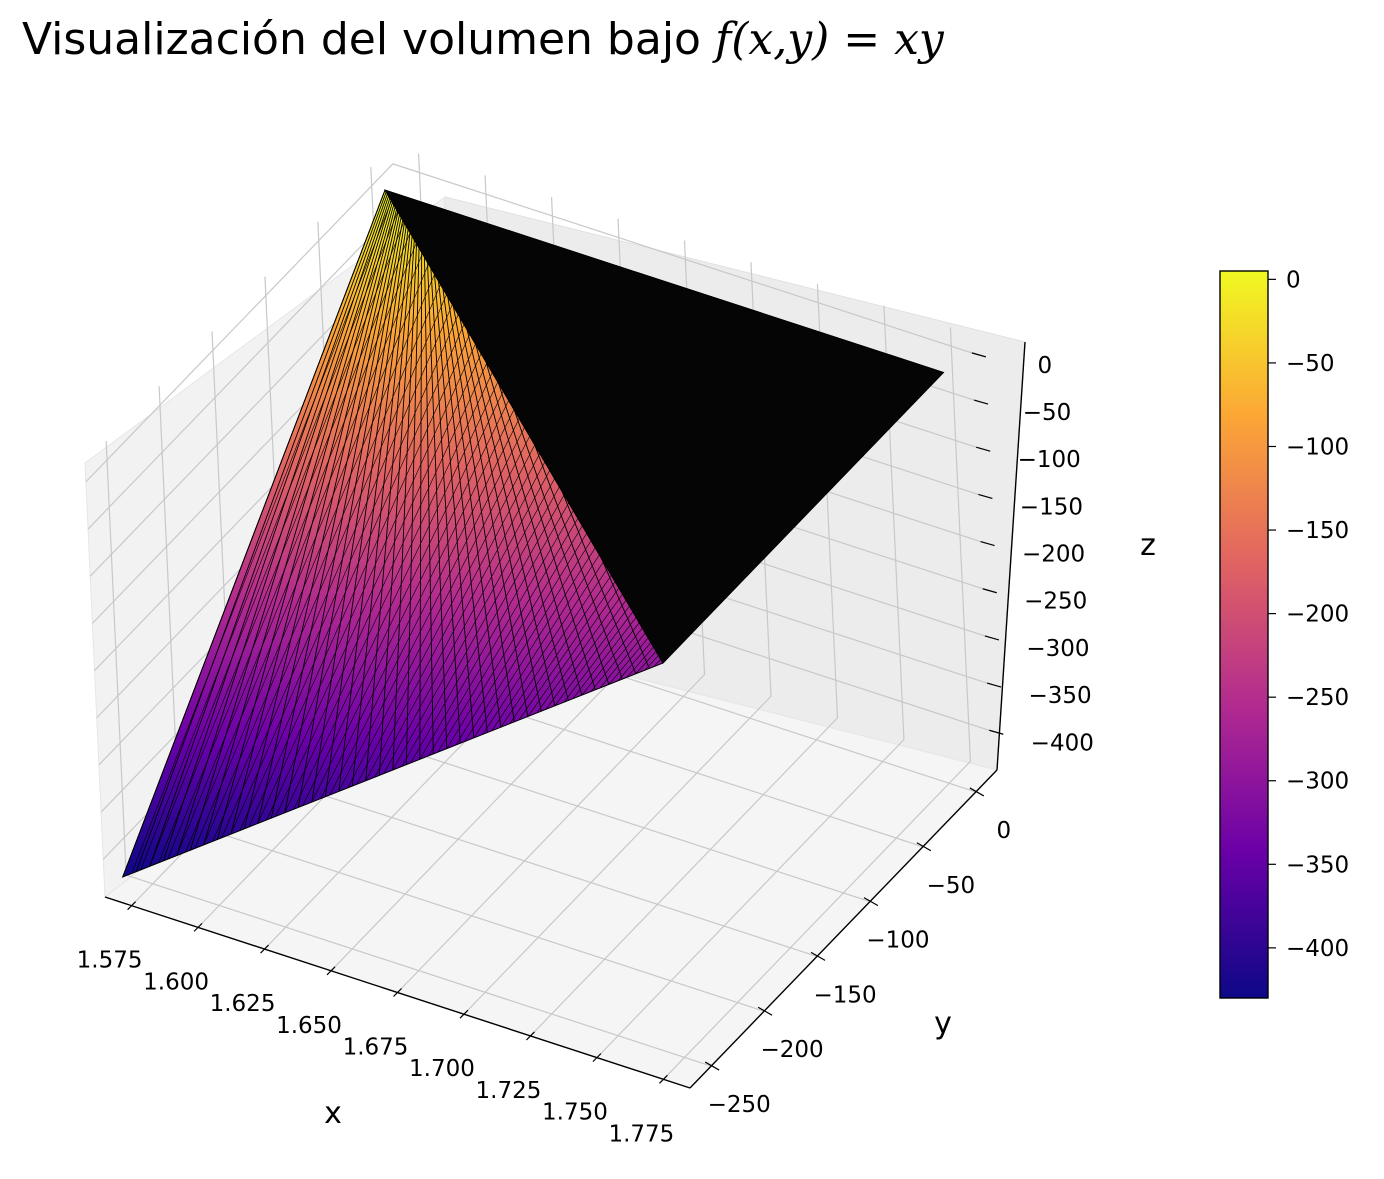  What do you see at coordinates (641, 1134) in the screenshot?
I see `x-tick-label: 1.775` at bounding box center [641, 1134].